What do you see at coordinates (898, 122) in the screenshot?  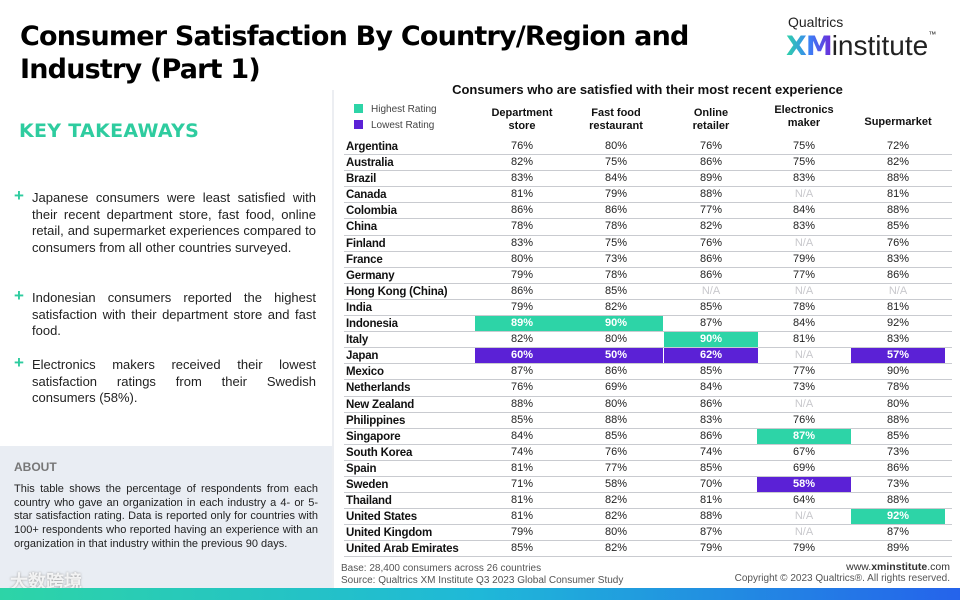 I see `column-header: Supermarket` at bounding box center [898, 122].